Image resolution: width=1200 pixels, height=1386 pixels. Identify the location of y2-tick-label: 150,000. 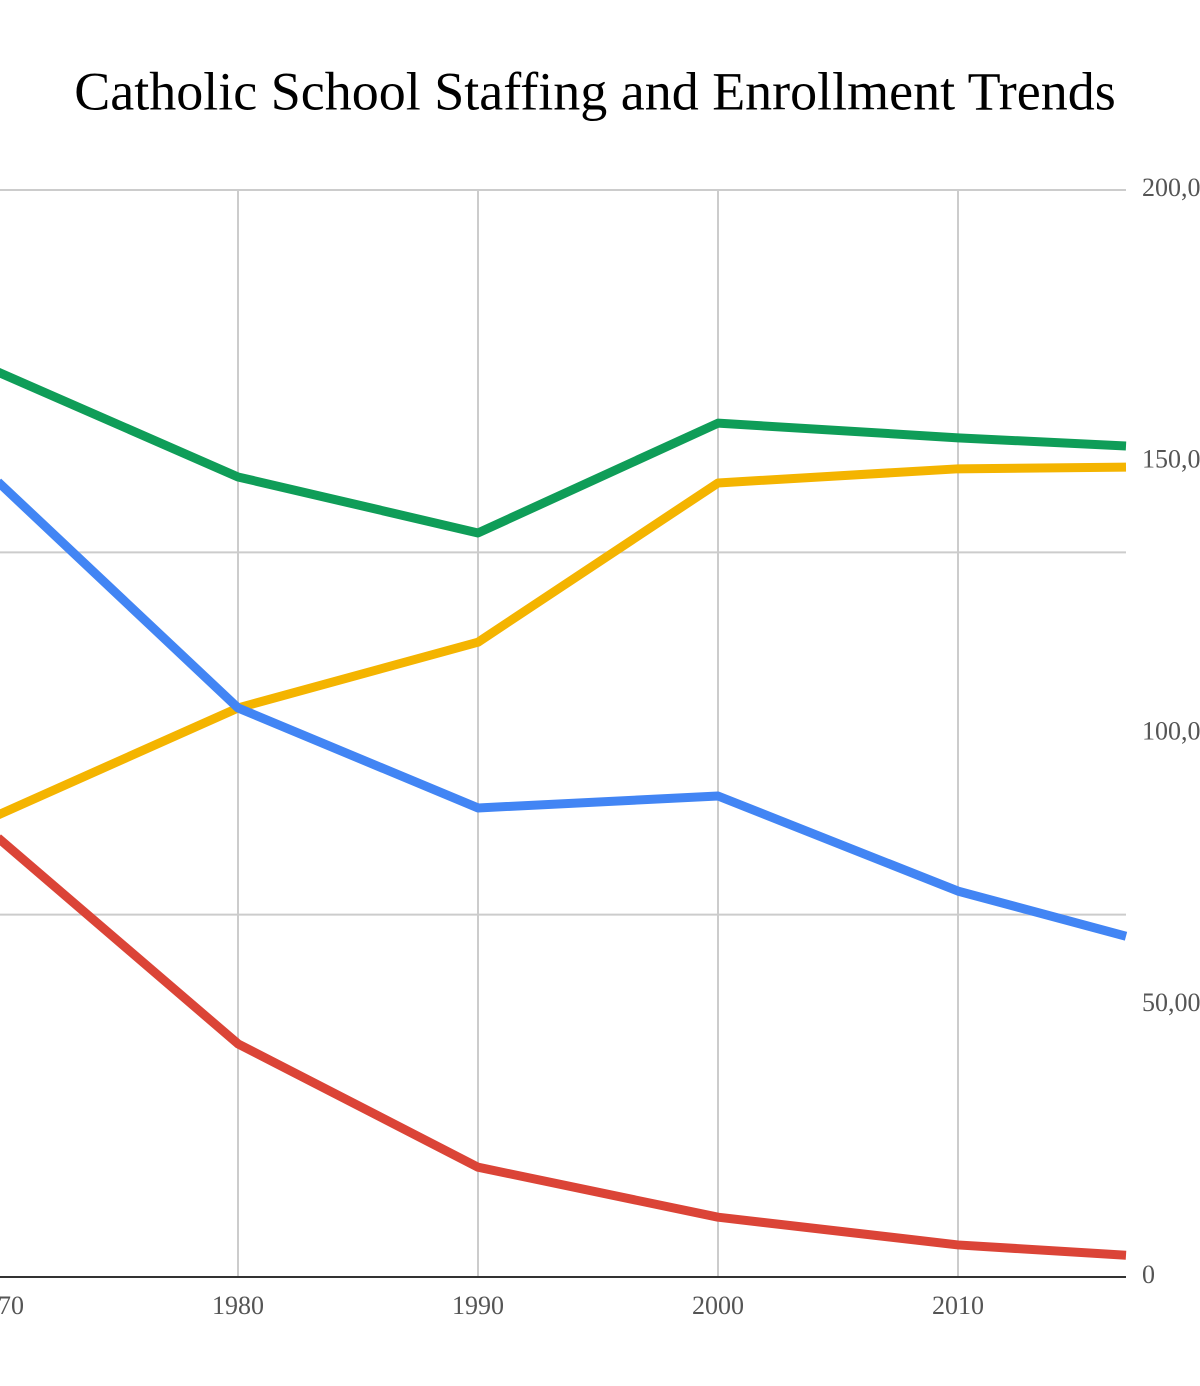
(1171, 459).